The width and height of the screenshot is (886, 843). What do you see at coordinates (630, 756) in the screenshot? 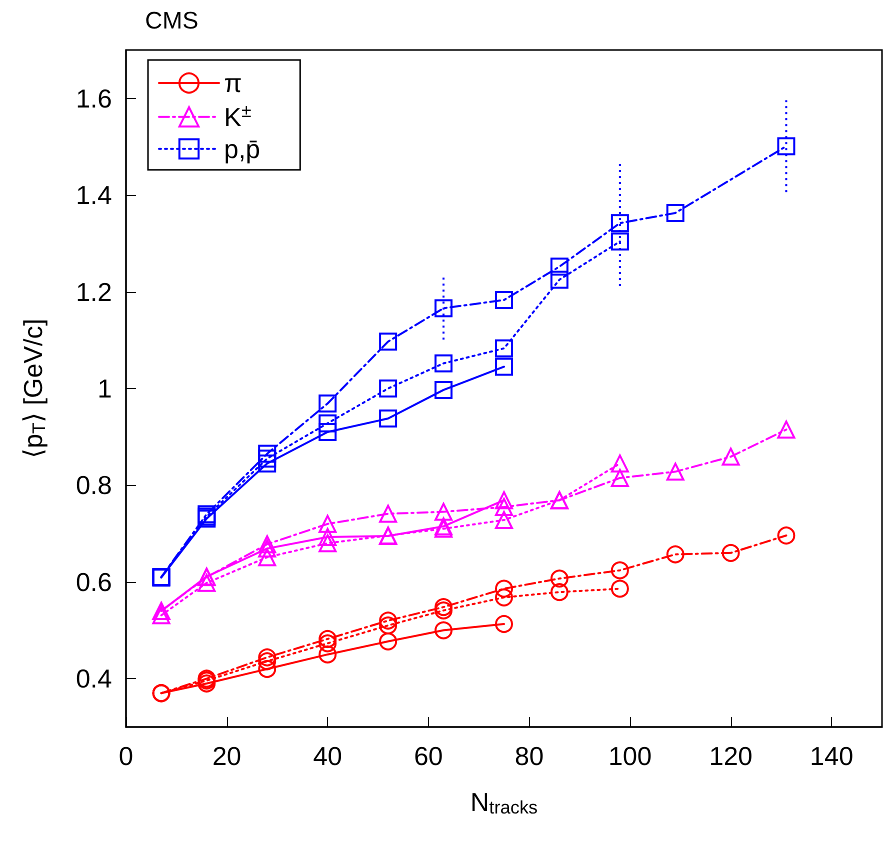
I see `x-tick-label: 100` at bounding box center [630, 756].